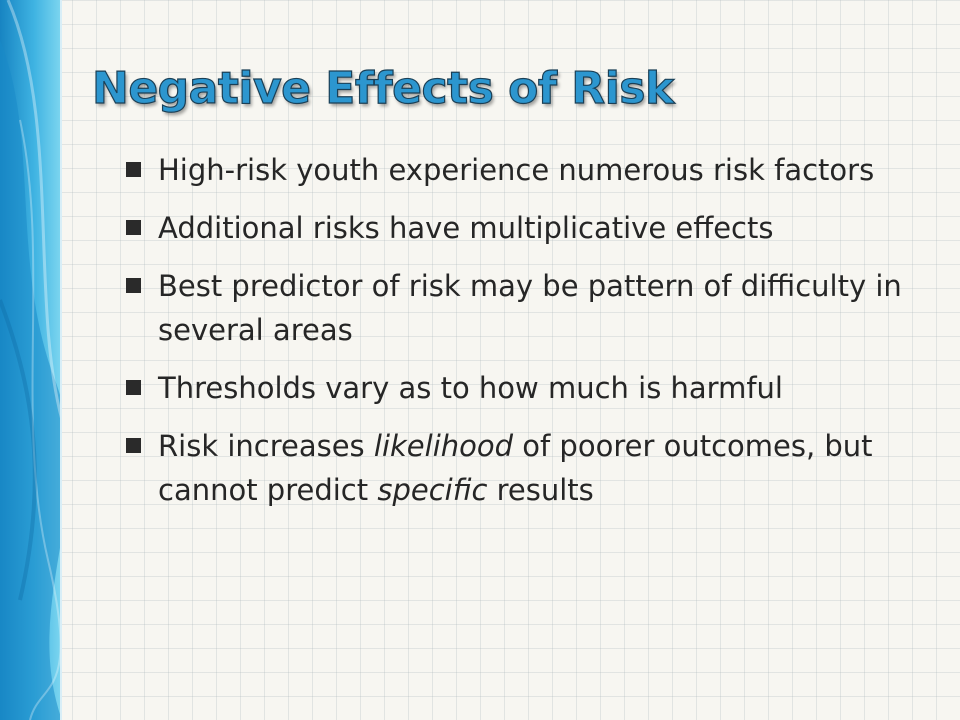 This screenshot has width=960, height=720. Describe the element at coordinates (266, 446) in the screenshot. I see `bullet-text: Risk increases` at that location.